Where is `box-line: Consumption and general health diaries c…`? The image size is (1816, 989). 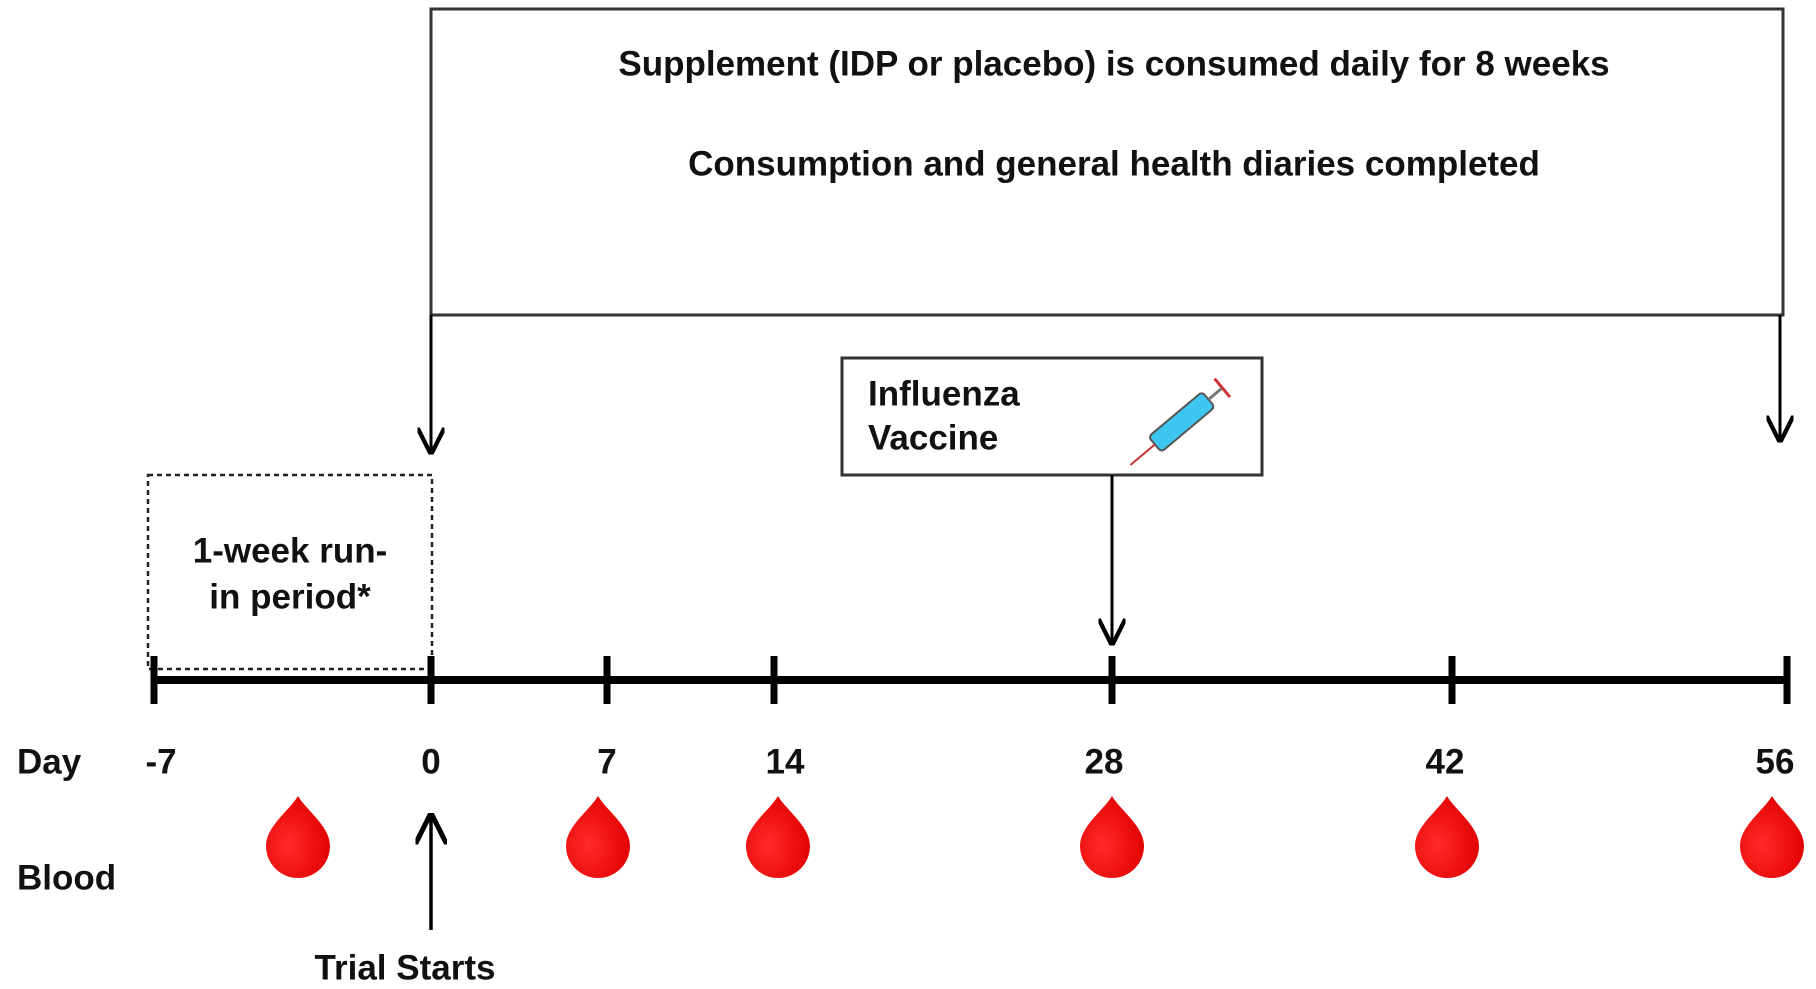 box-line: Consumption and general health diaries c… is located at coordinates (1114, 163).